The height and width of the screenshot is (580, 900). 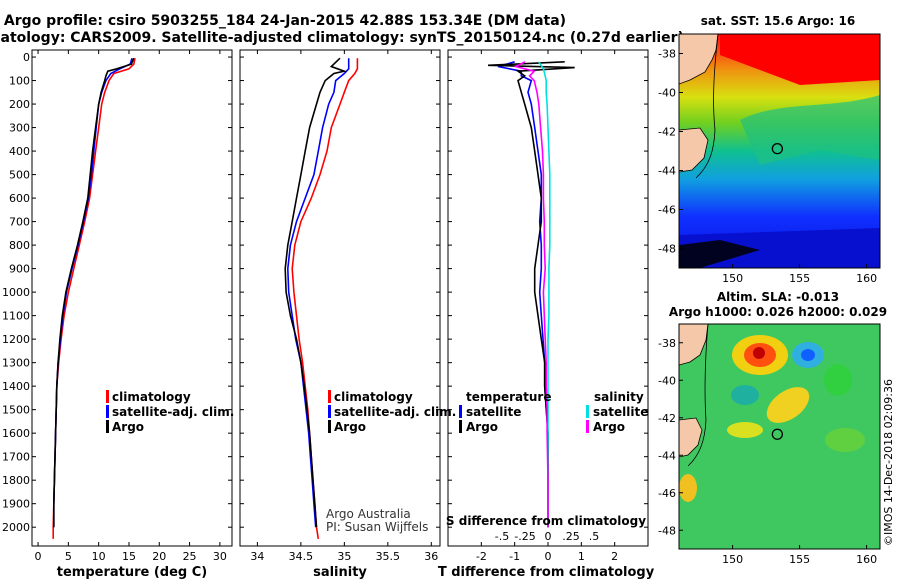 What do you see at coordinates (329, 396) in the screenshot?
I see `legend-swatch-climatology` at bounding box center [329, 396].